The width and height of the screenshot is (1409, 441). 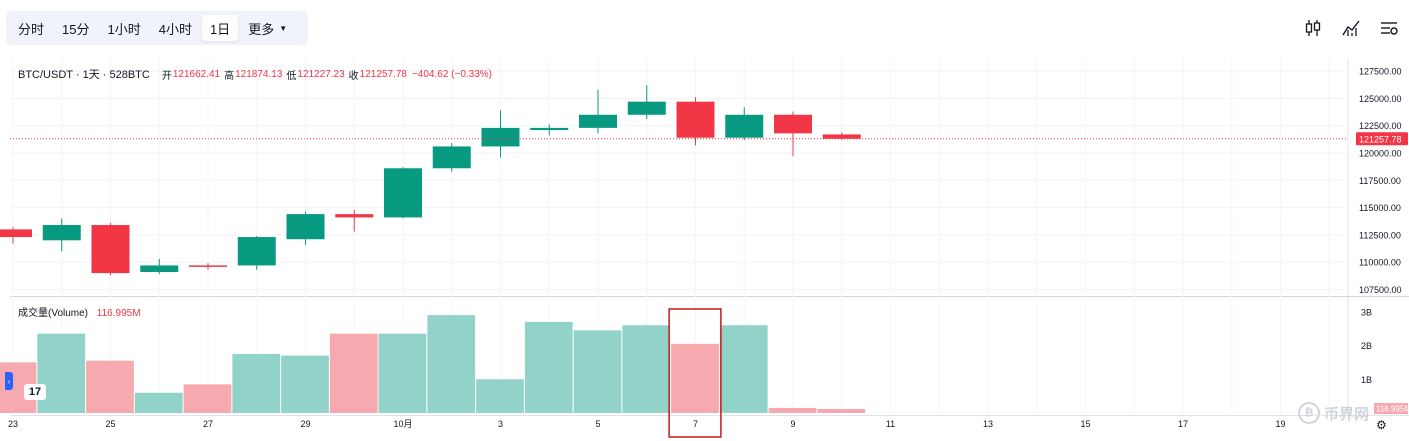 What do you see at coordinates (9, 381) in the screenshot?
I see `expand-panel-tab: ›` at bounding box center [9, 381].